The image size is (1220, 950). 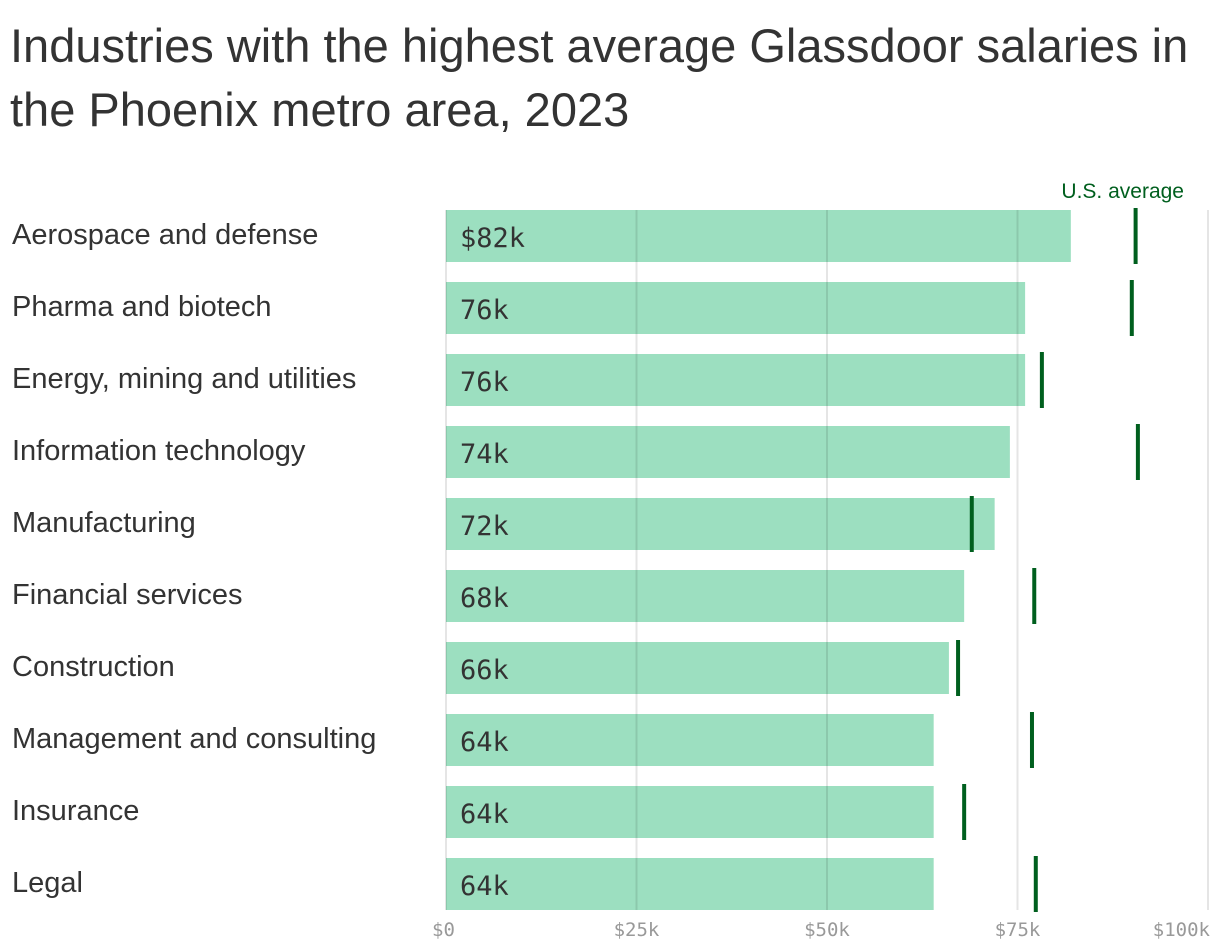 What do you see at coordinates (484, 454) in the screenshot?
I see `data-label: 74k` at bounding box center [484, 454].